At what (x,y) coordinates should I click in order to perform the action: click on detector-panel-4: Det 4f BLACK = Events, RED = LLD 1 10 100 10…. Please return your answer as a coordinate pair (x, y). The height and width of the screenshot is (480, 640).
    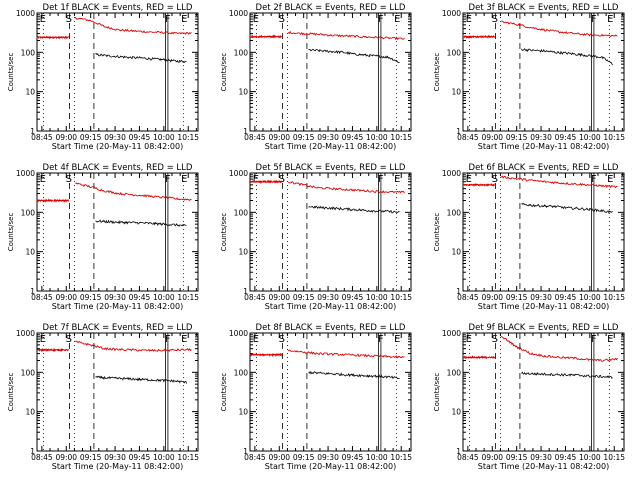
    Looking at the image, I should click on (103, 237).